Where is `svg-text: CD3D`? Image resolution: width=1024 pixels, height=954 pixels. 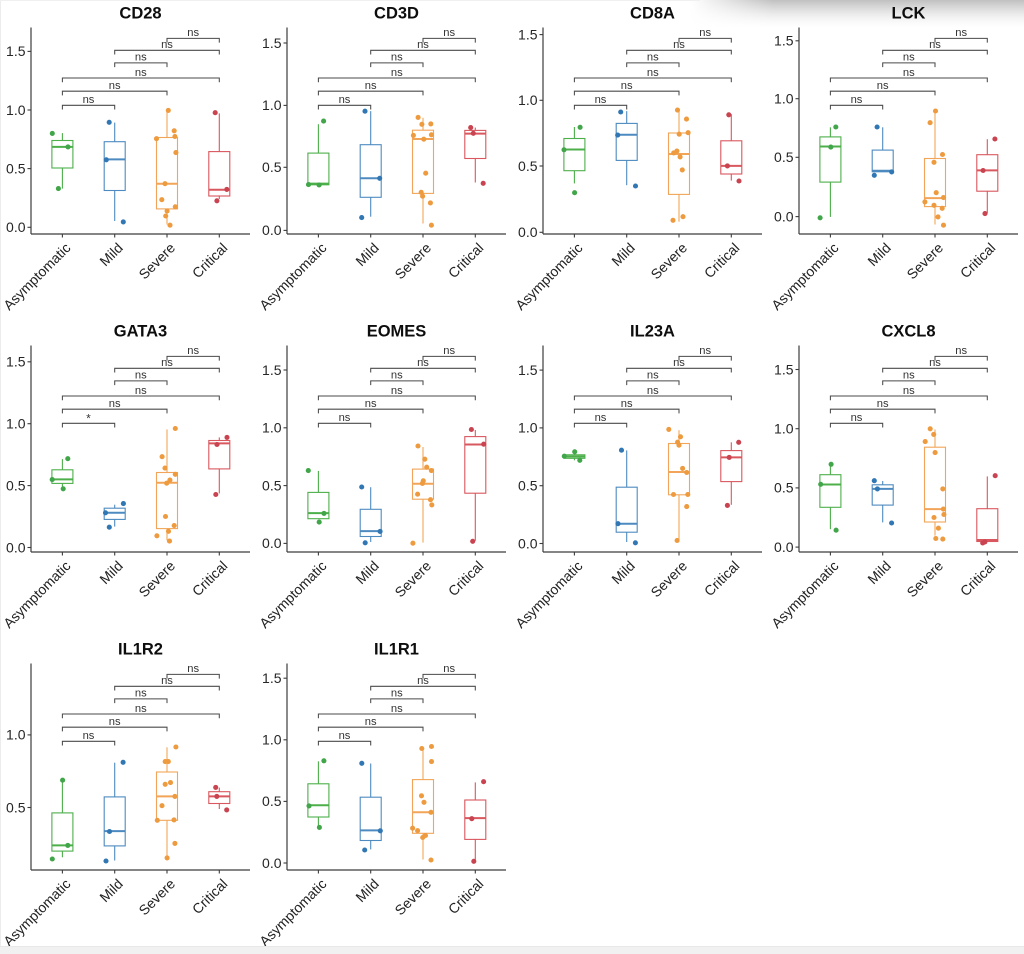 svg-text: CD3D is located at coordinates (396, 14).